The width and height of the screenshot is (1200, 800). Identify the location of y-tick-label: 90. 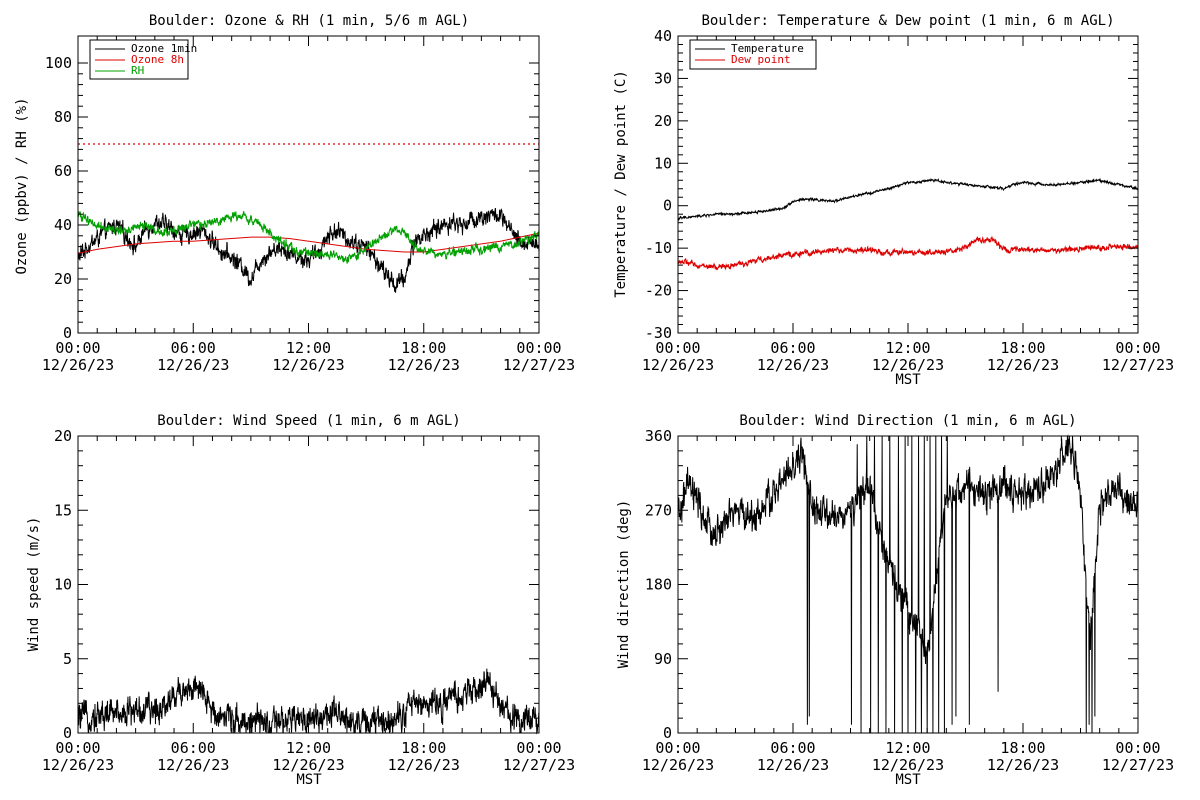
(663, 659).